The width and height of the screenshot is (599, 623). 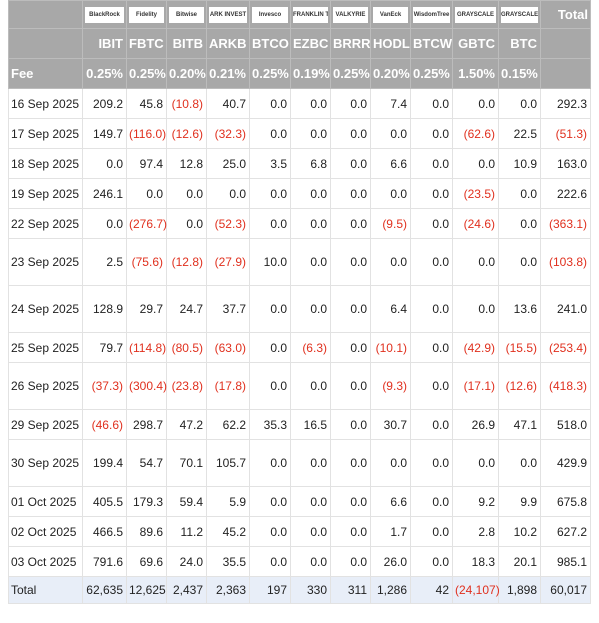 What do you see at coordinates (104, 561) in the screenshot?
I see `flow-value: 791.6` at bounding box center [104, 561].